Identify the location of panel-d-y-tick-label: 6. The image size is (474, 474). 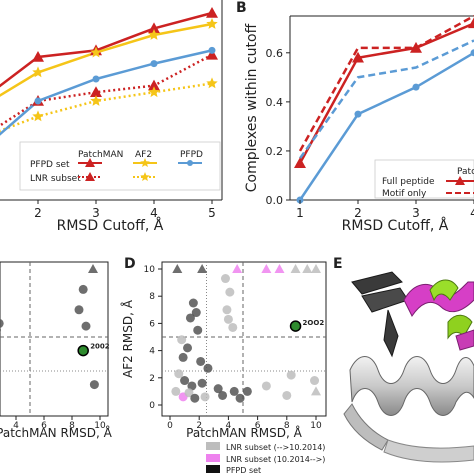
(152, 324).